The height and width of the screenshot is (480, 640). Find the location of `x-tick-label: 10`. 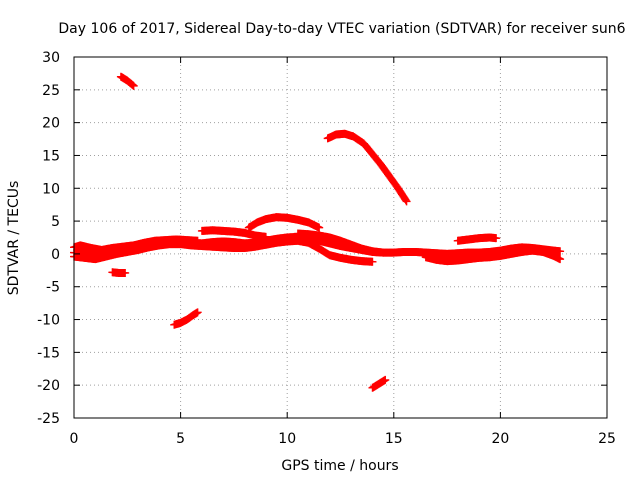

x-tick-label: 10 is located at coordinates (287, 439).